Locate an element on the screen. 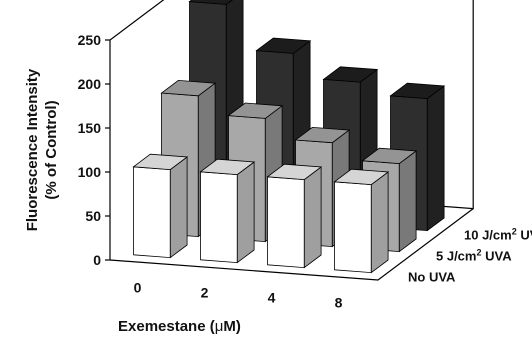 The height and width of the screenshot is (345, 532). y-tick-label: 50 is located at coordinates (93, 216).